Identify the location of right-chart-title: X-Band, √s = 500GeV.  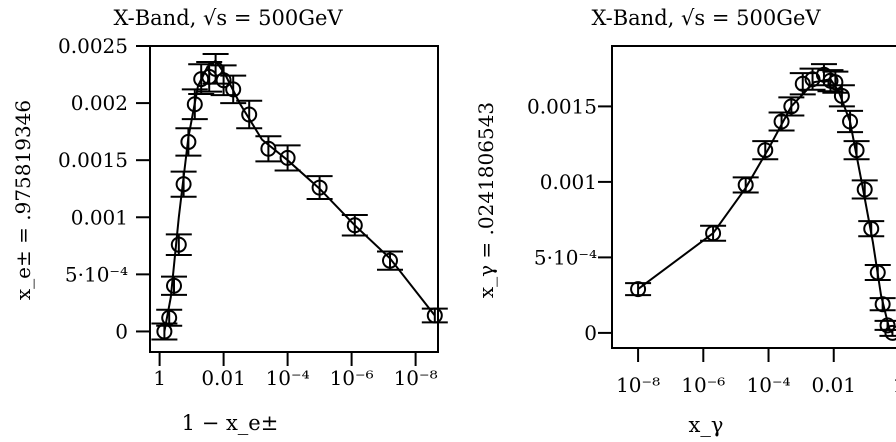
(706, 18).